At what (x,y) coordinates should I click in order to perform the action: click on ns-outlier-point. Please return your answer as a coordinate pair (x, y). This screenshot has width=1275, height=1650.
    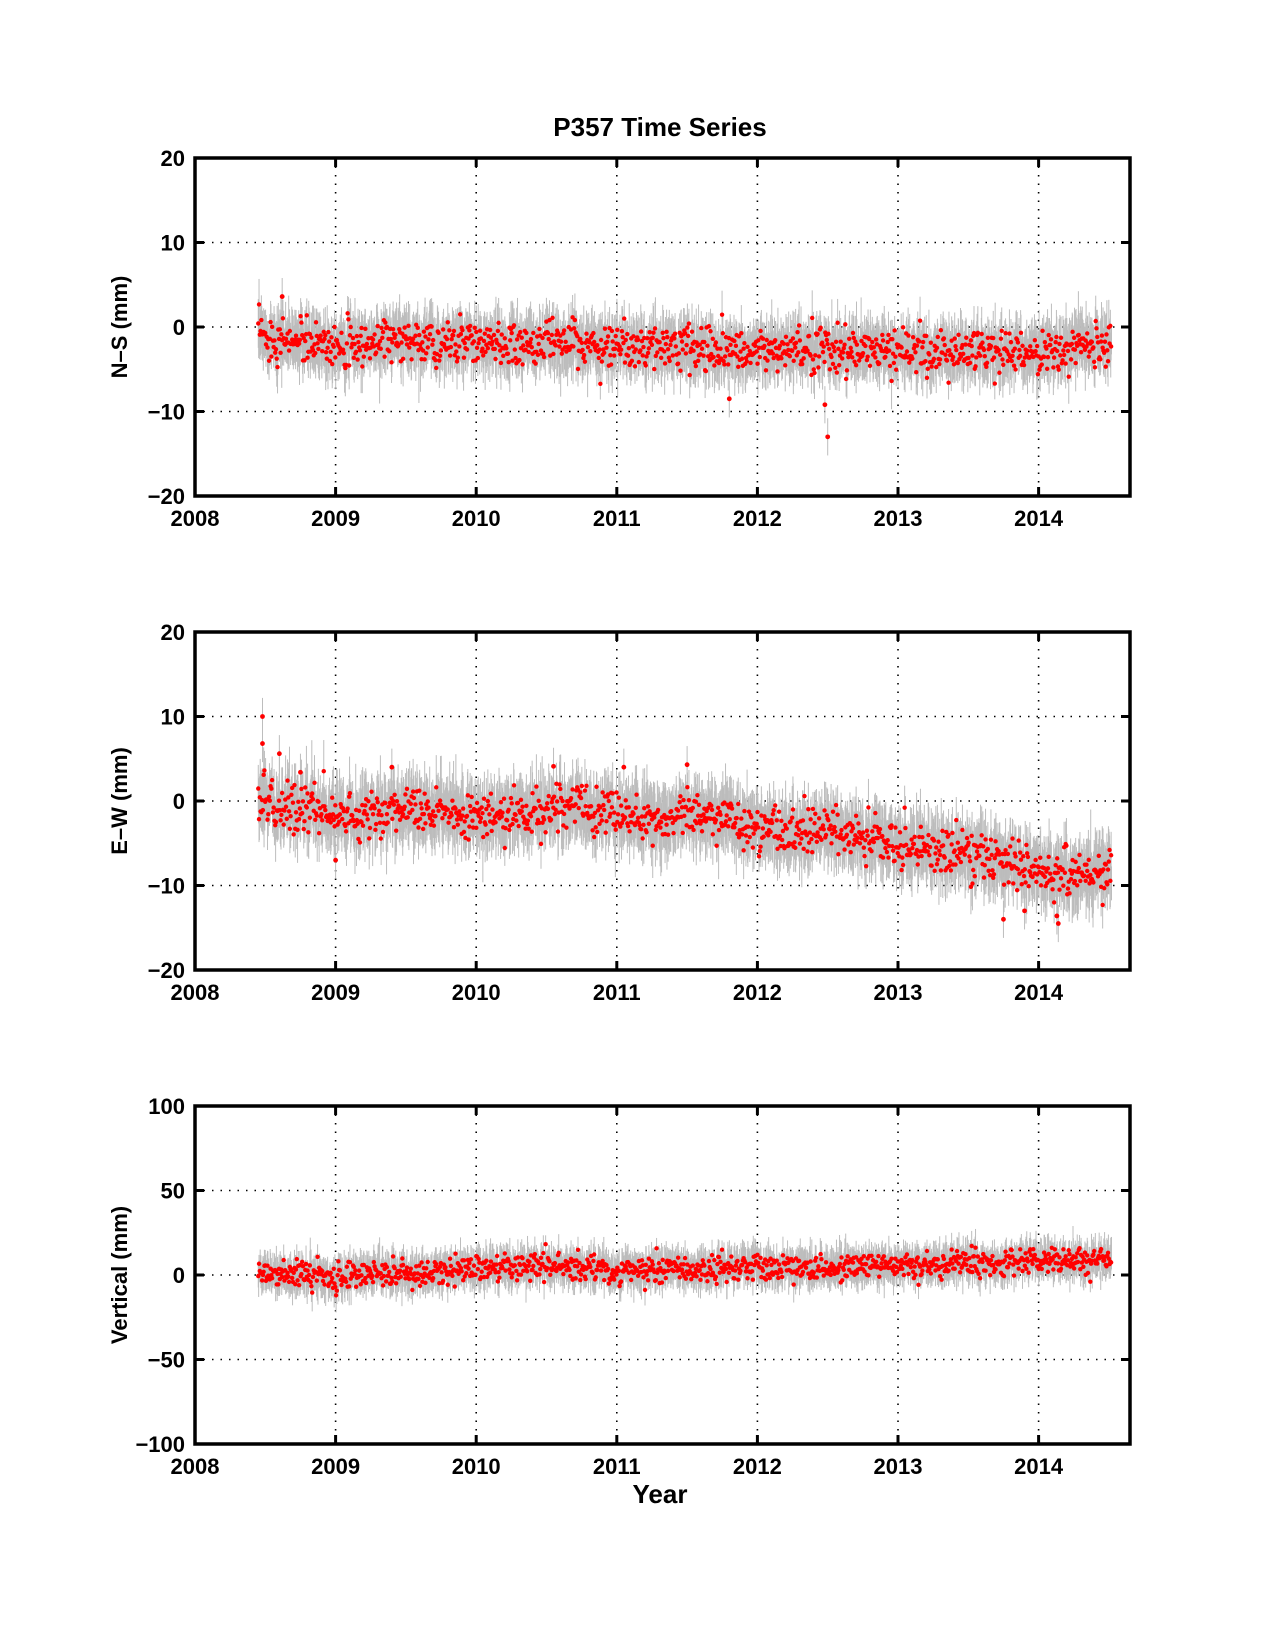
    Looking at the image, I should click on (825, 405).